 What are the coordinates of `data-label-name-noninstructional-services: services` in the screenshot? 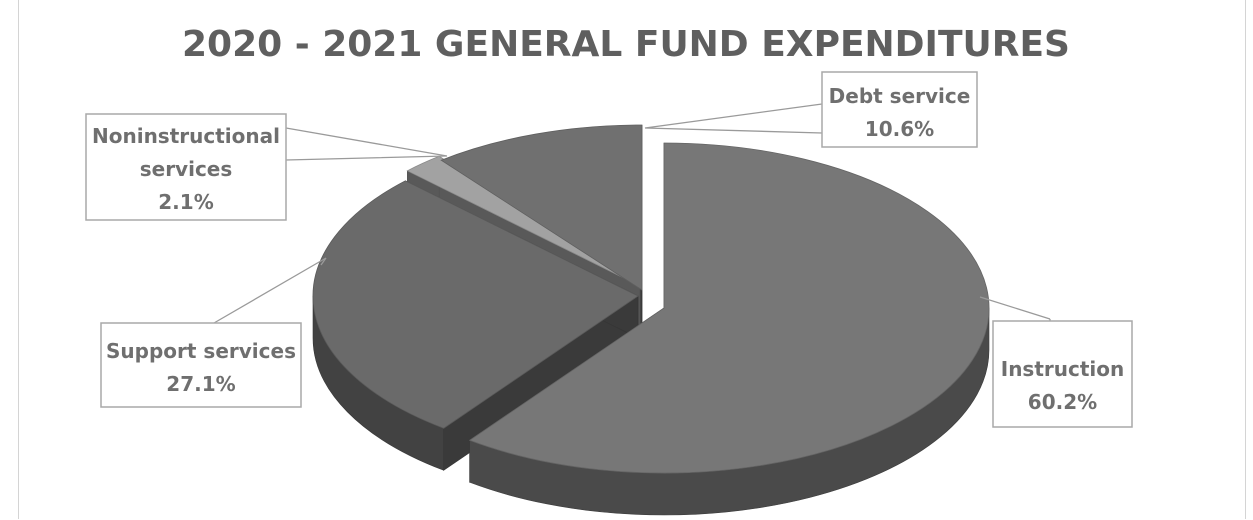 It's located at (186, 169).